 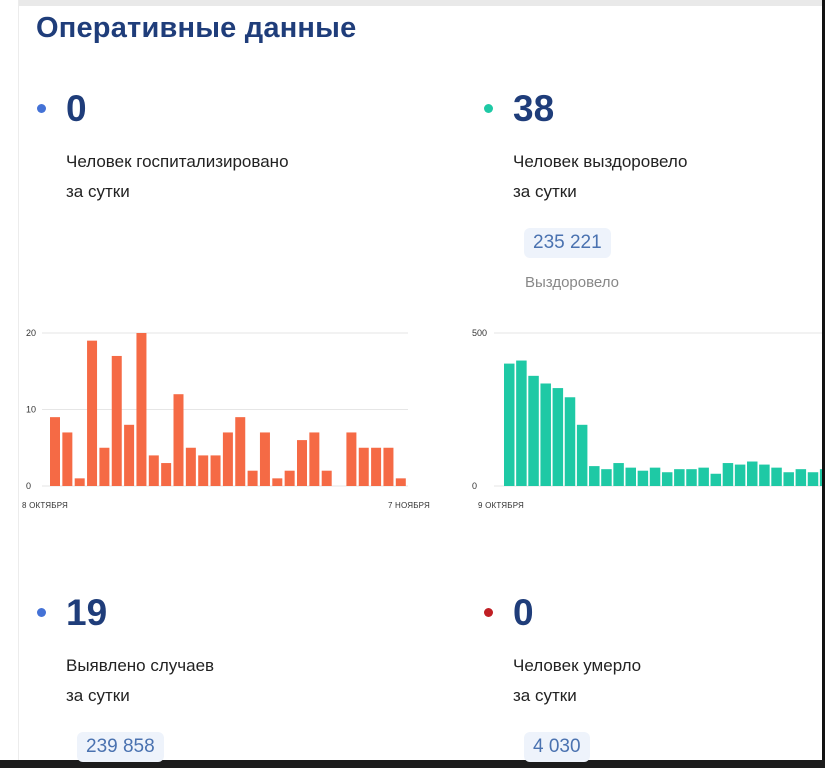 I want to click on hospitalized-dot-icon, so click(x=41, y=108).